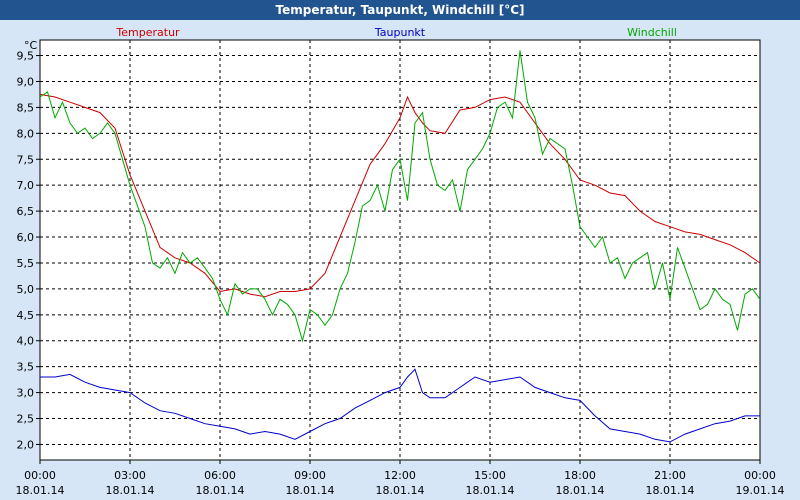  What do you see at coordinates (220, 475) in the screenshot?
I see `x-tick-time: 06:00` at bounding box center [220, 475].